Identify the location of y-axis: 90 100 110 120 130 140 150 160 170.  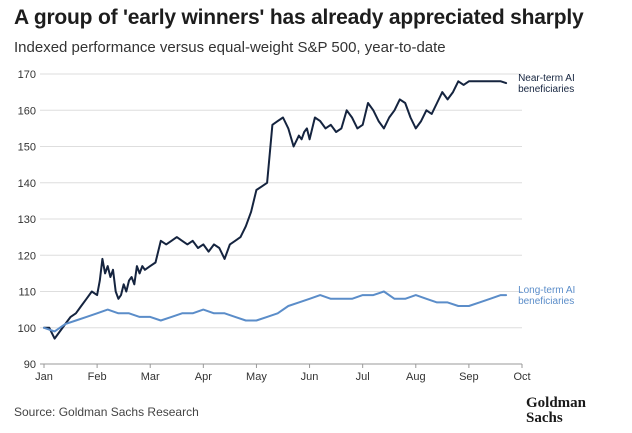
(27, 220).